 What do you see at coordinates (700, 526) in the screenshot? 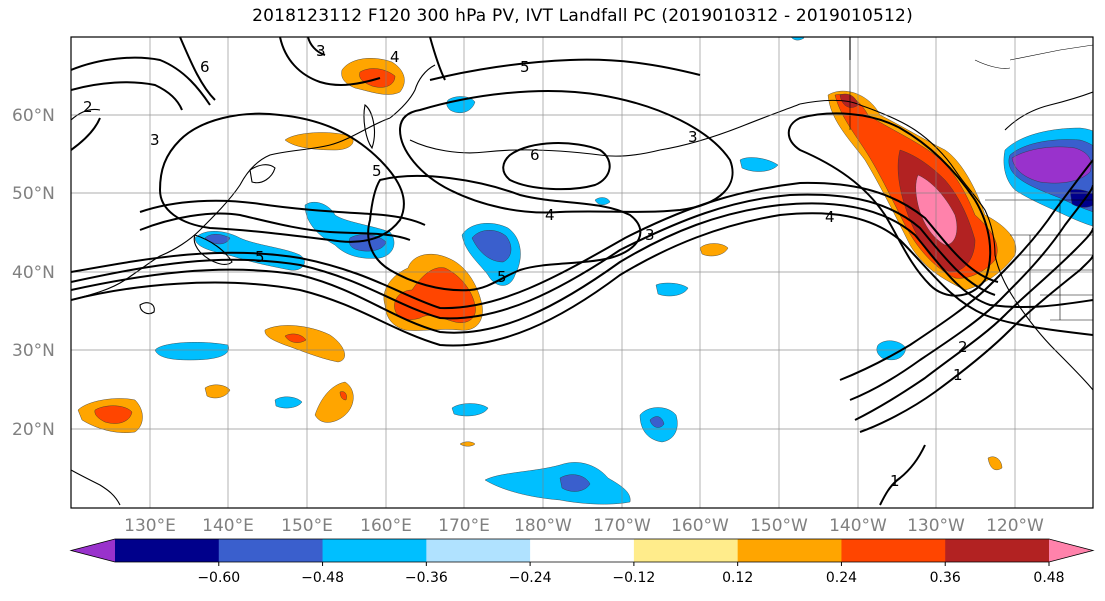
I see `lon-label-160w: 160°W` at bounding box center [700, 526].